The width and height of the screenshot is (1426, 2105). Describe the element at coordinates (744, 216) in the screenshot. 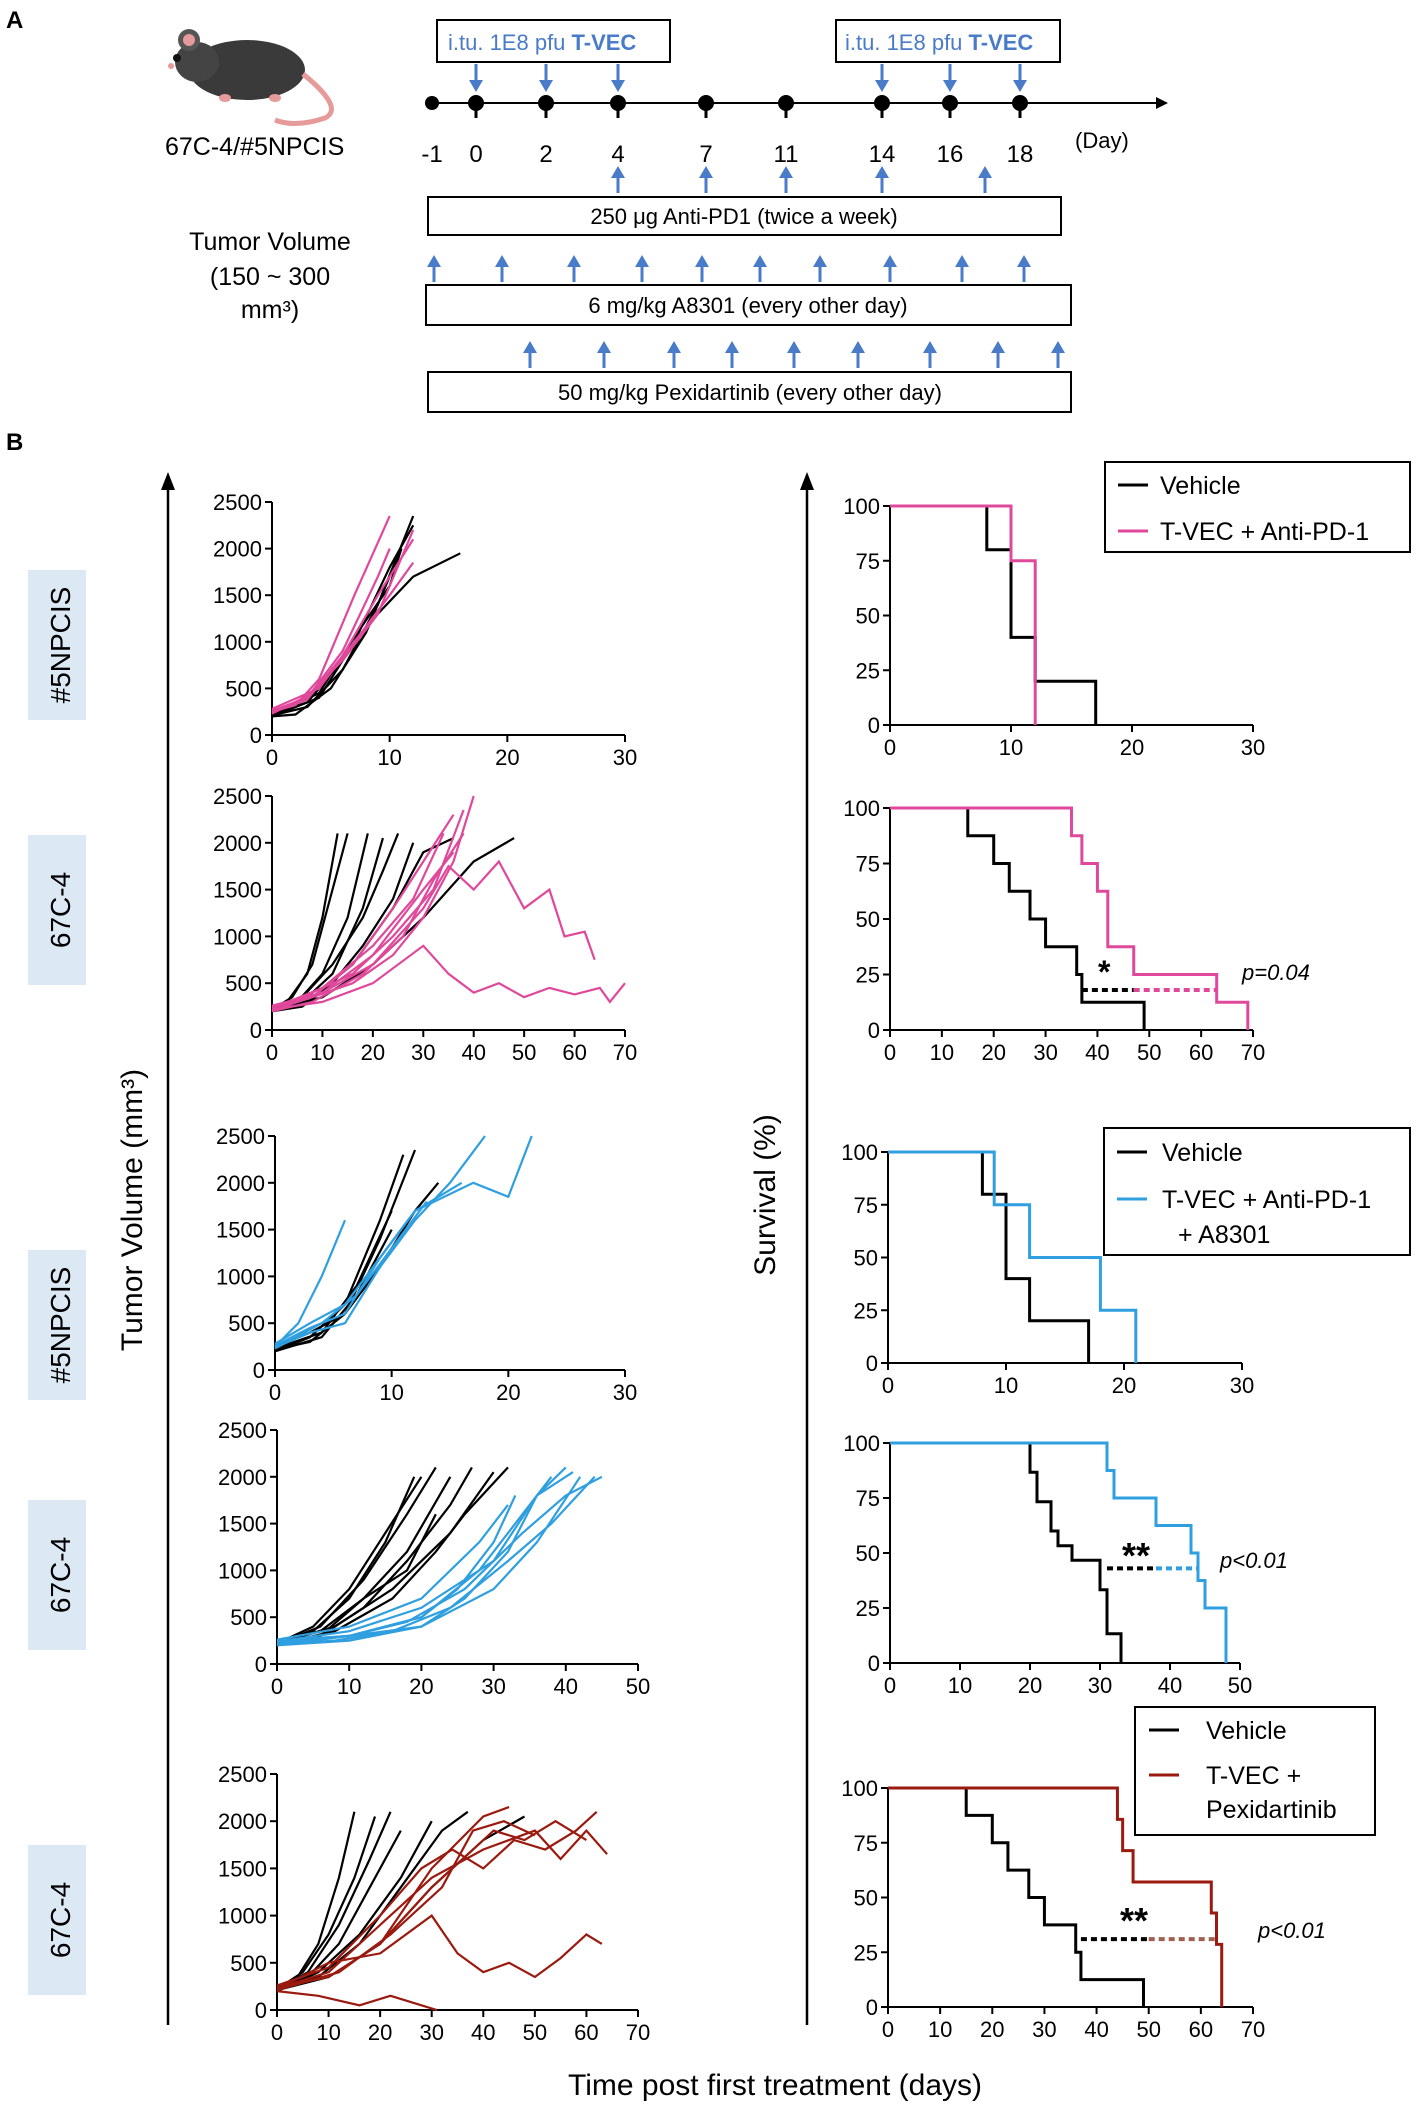

I see `antipd1-box` at that location.